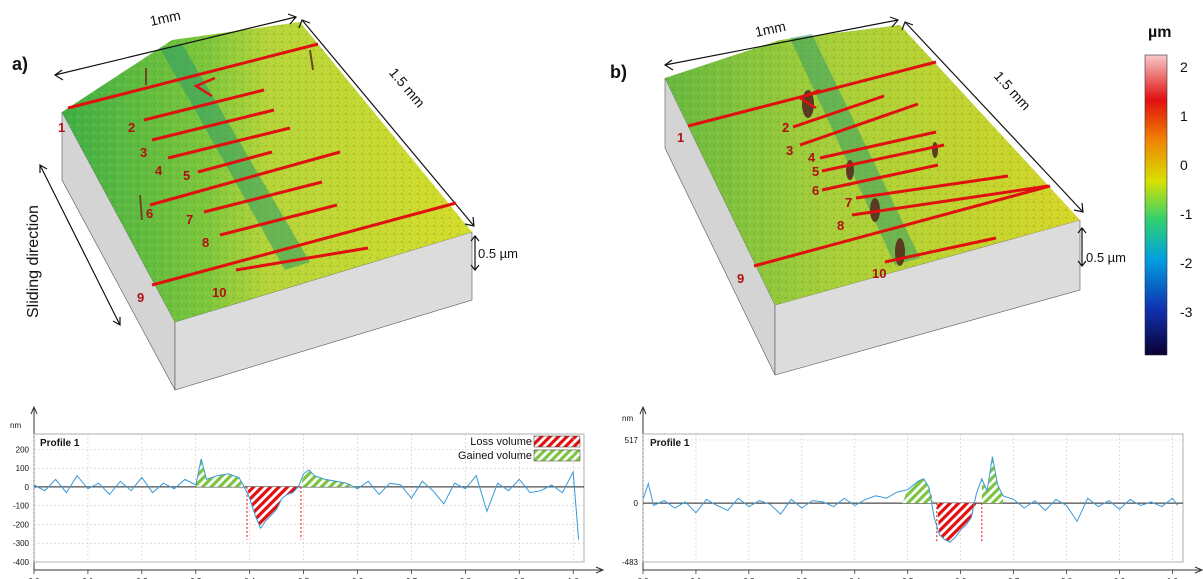 This screenshot has width=1203, height=579. I want to click on chart-0-y-arrow, so click(34, 410).